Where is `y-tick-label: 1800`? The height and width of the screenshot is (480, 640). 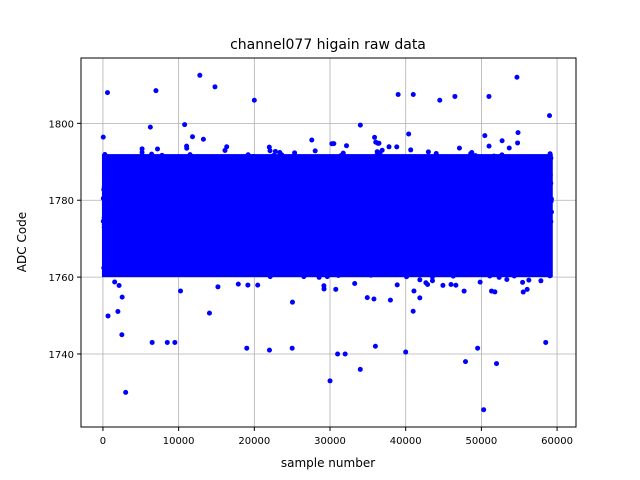
y-tick-label: 1800 is located at coordinates (61, 124).